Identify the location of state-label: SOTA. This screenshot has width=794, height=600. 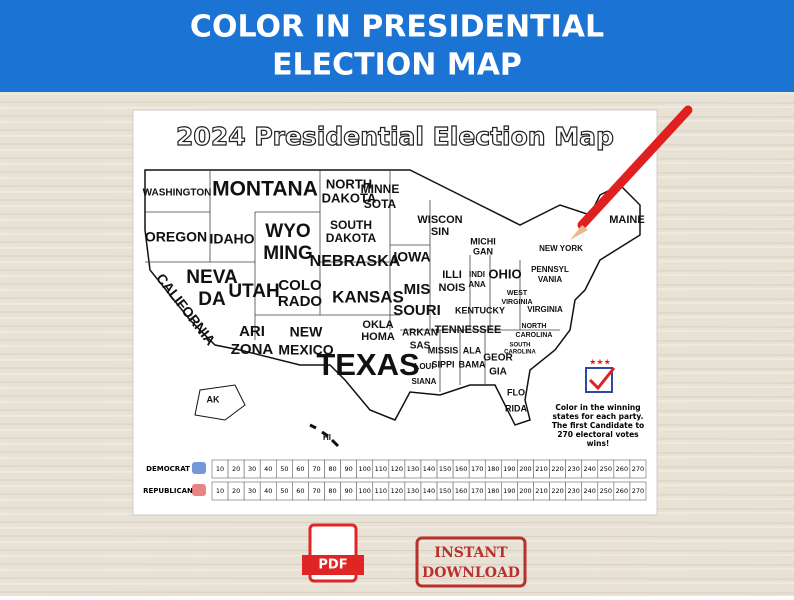
(380, 204).